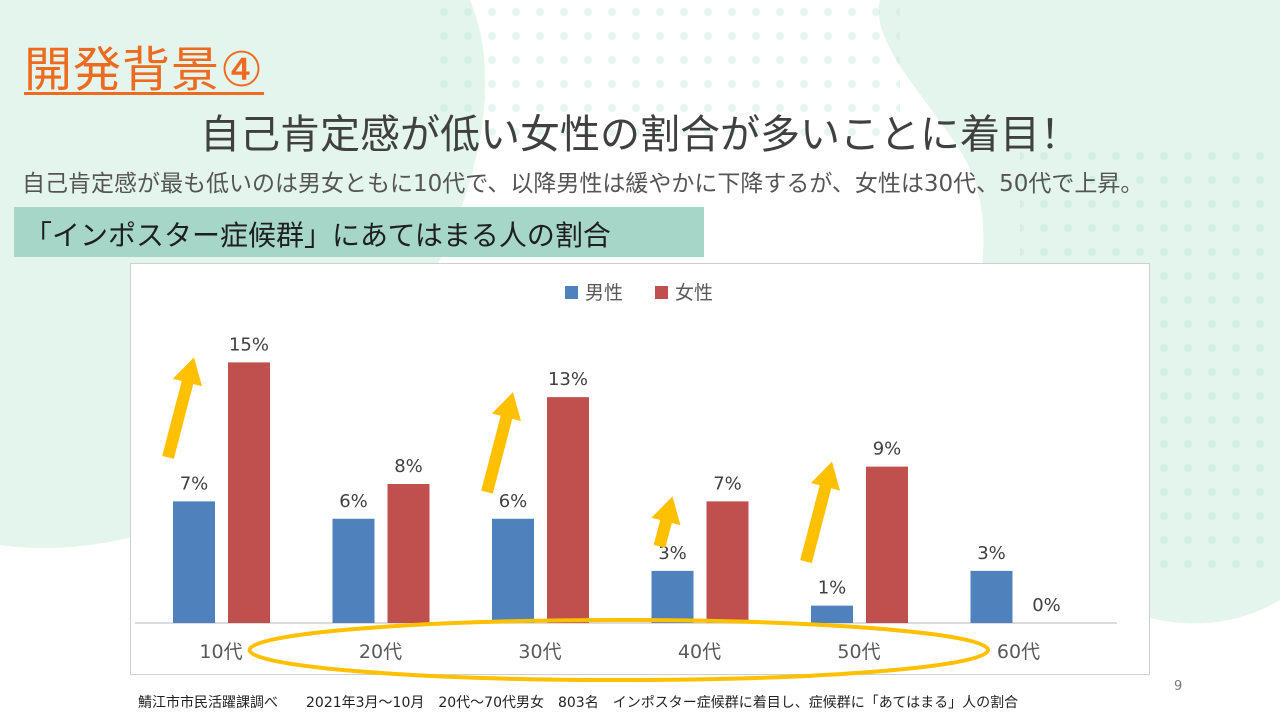 This screenshot has width=1280, height=720. I want to click on data-label-0-1: 6%, so click(353, 501).